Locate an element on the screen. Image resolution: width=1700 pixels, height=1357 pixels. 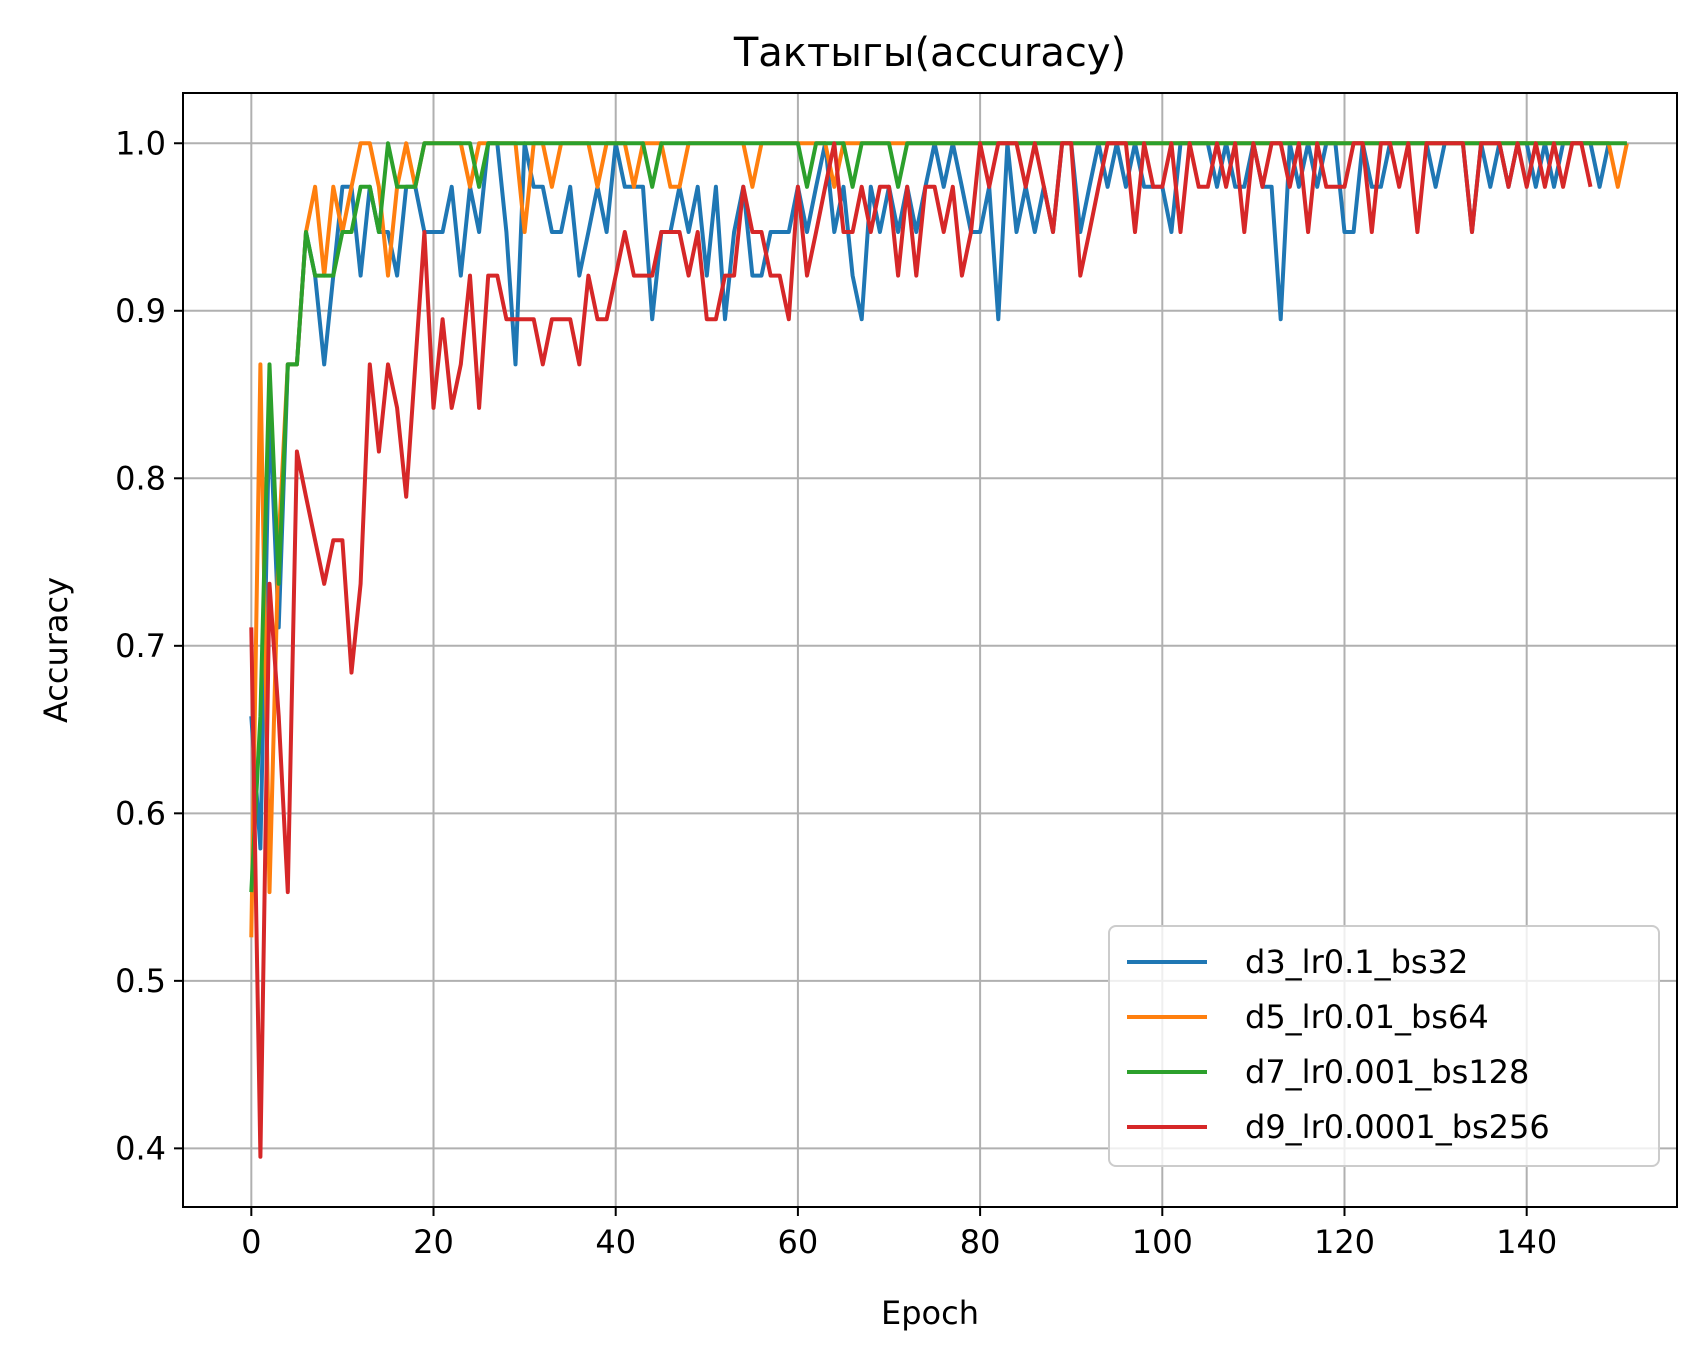
x-tick-label: 100 is located at coordinates (1162, 1242).